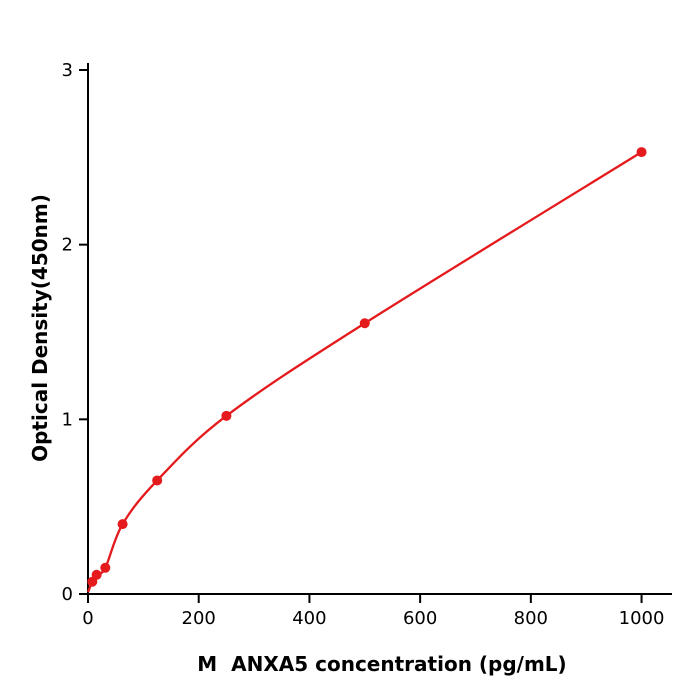 This screenshot has height=700, width=700. I want to click on x-tick-label: 800, so click(531, 618).